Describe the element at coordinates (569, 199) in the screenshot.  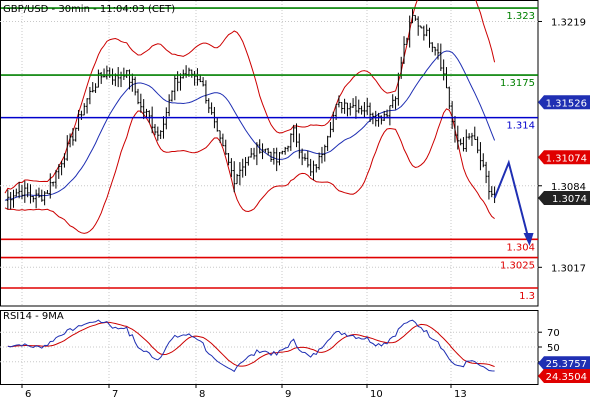
I see `price-tag-label: 1.3074` at that location.